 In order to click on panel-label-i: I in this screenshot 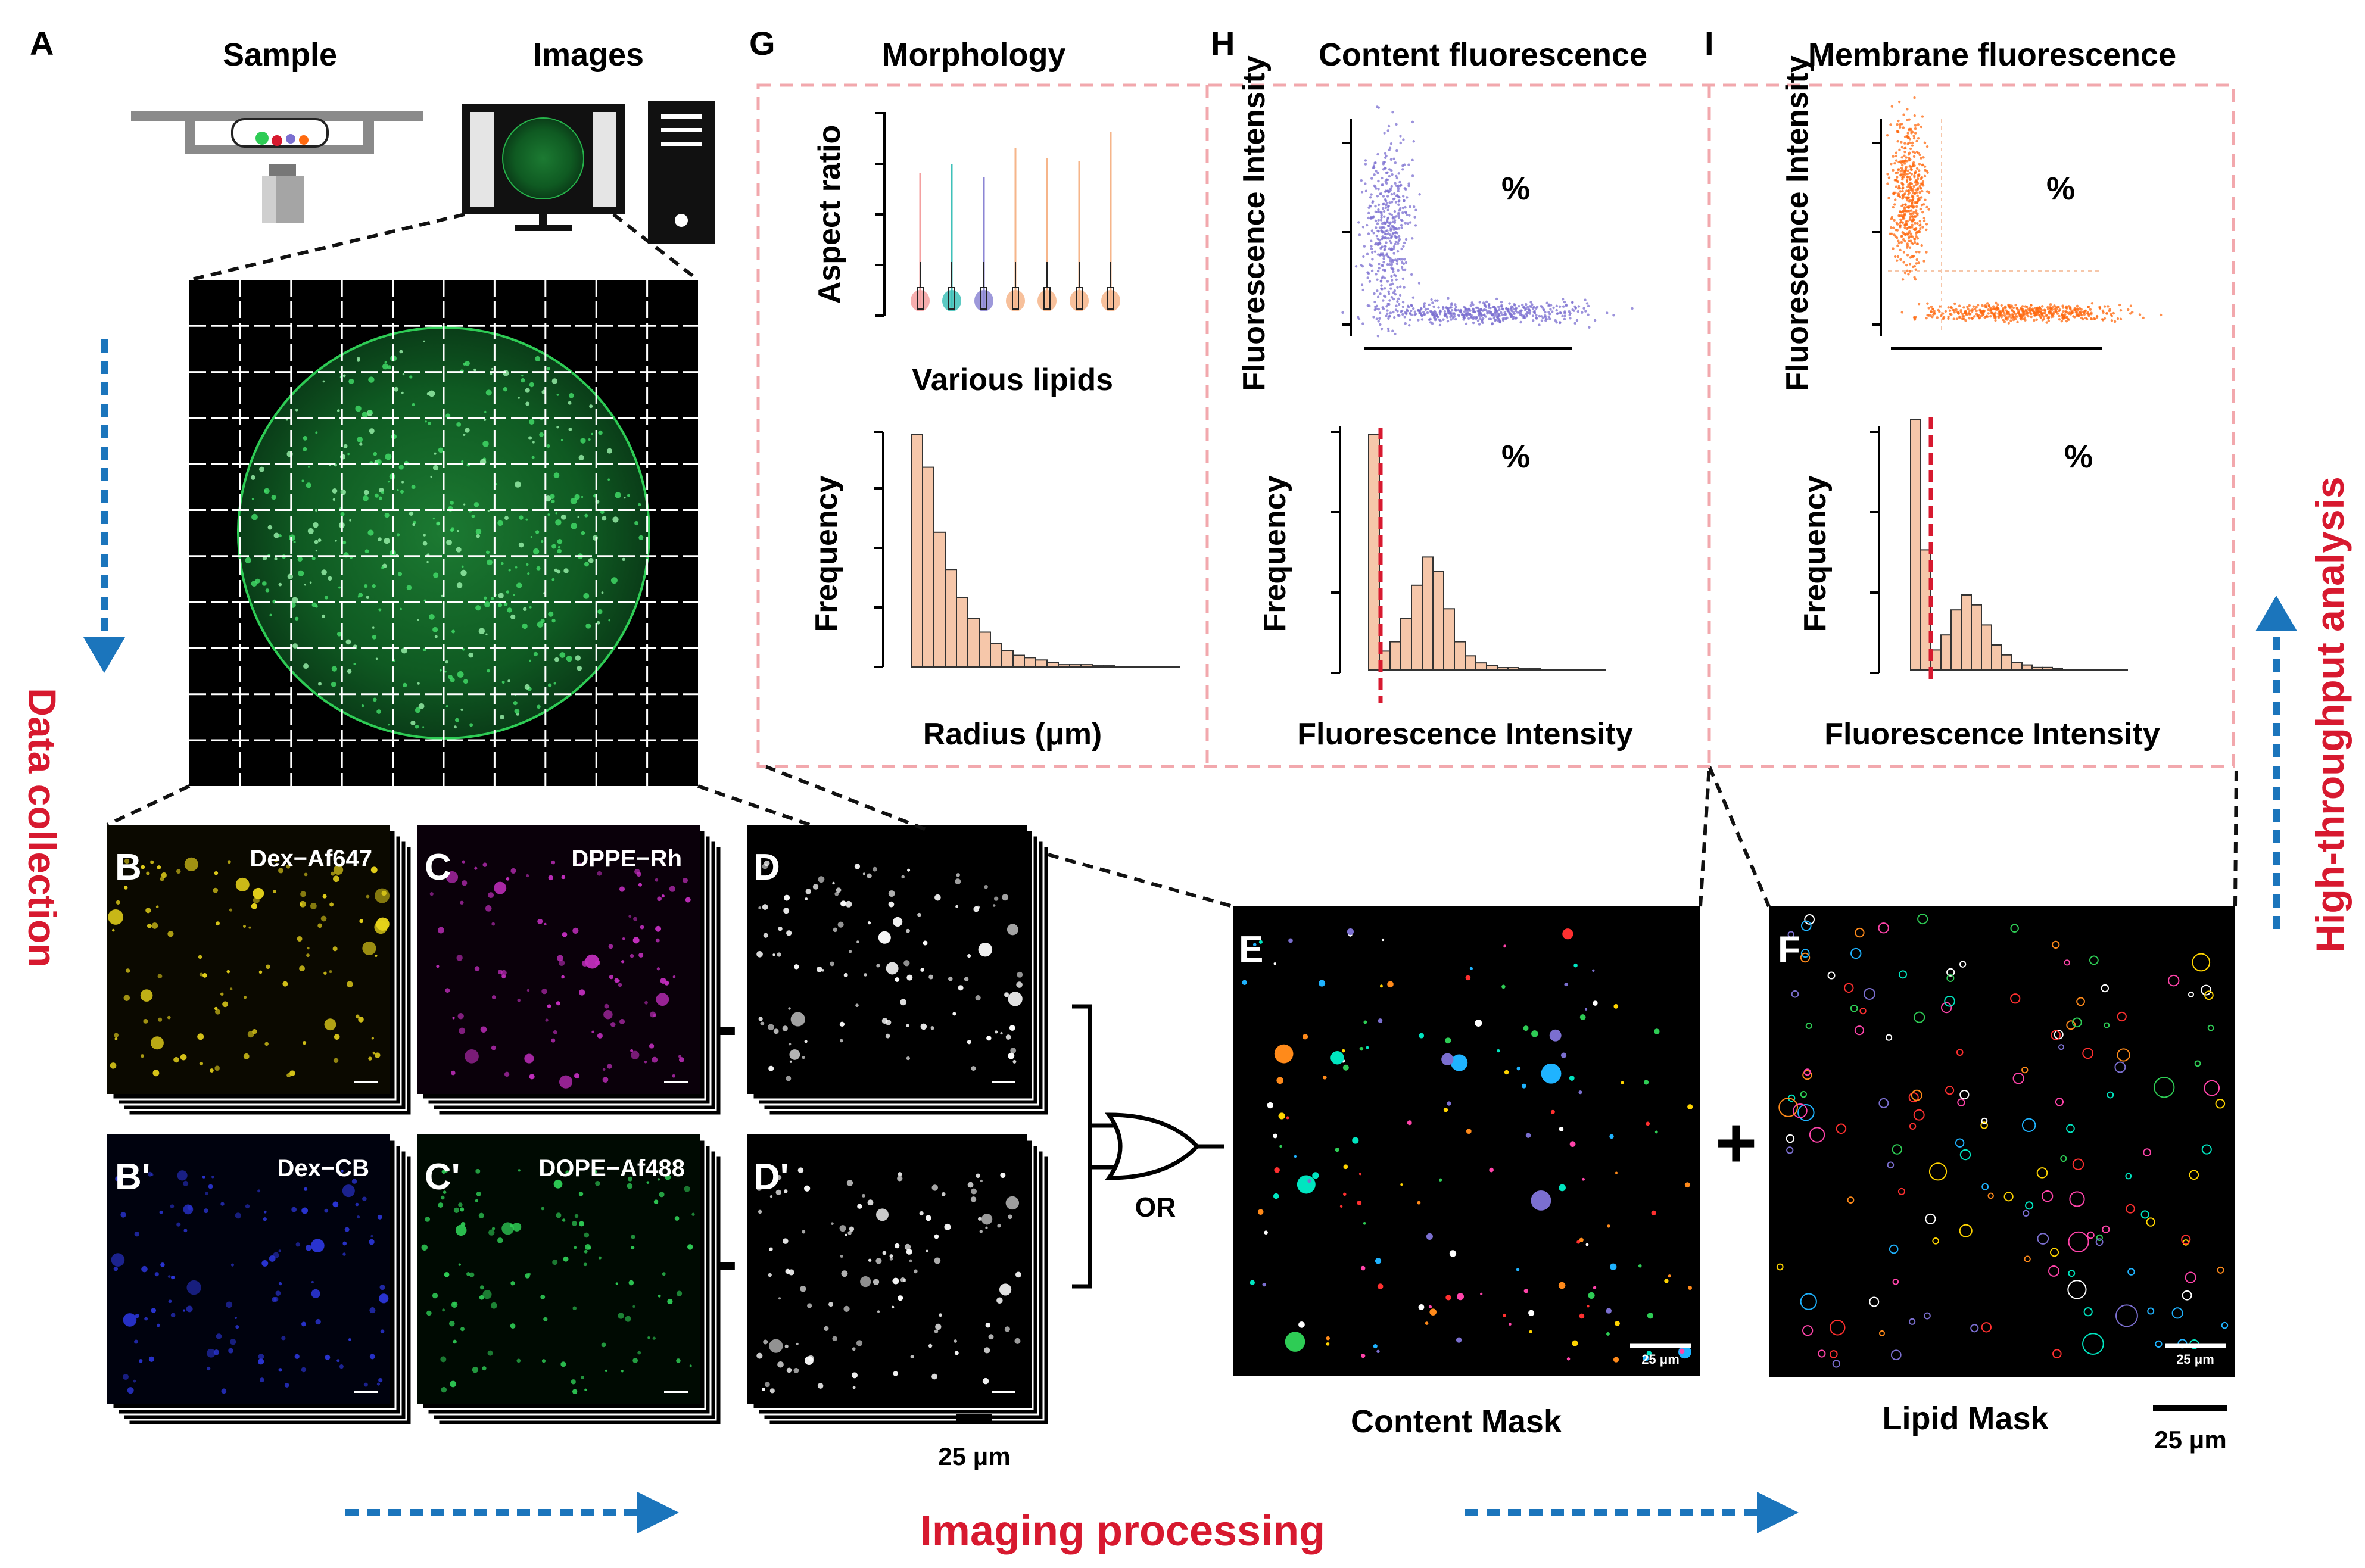, I will do `click(1709, 43)`.